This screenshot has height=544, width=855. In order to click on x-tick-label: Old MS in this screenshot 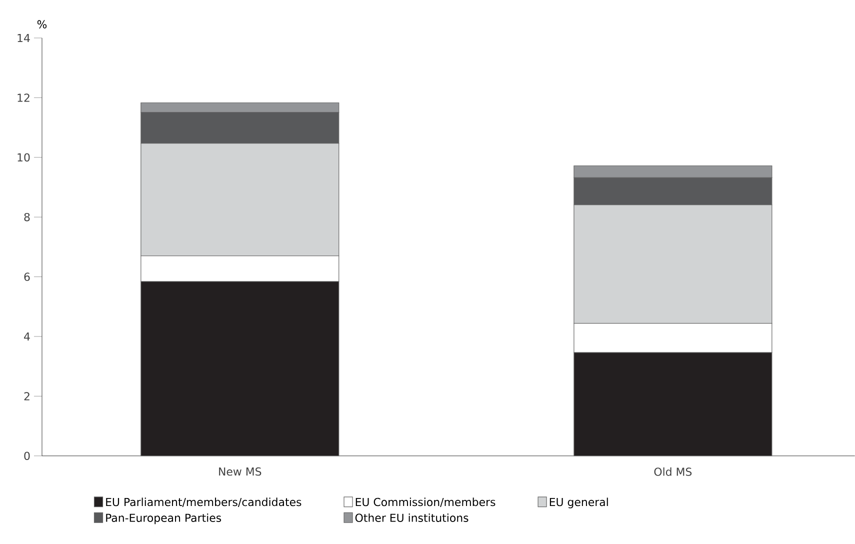, I will do `click(673, 471)`.